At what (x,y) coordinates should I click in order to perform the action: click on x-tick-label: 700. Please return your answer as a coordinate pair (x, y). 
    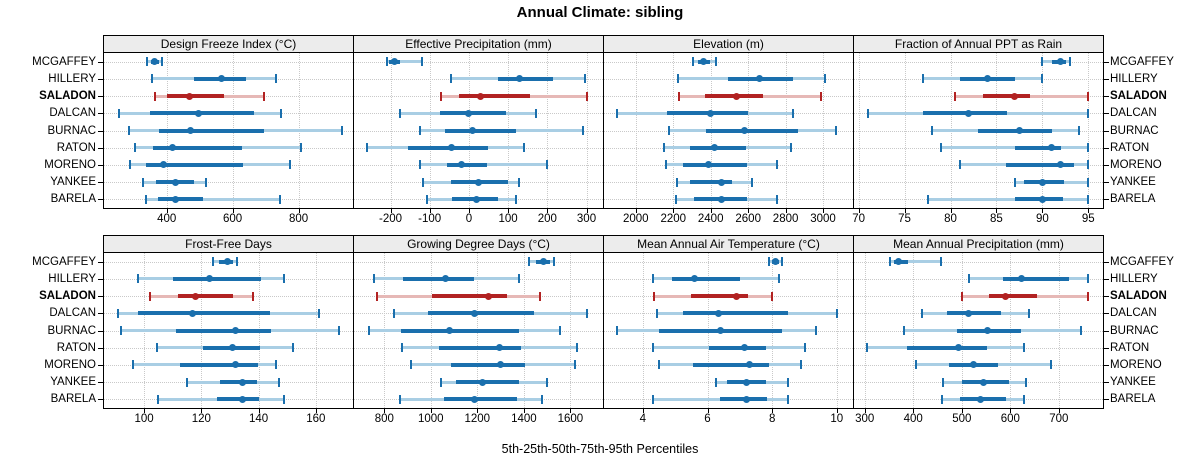
    Looking at the image, I should click on (1059, 419).